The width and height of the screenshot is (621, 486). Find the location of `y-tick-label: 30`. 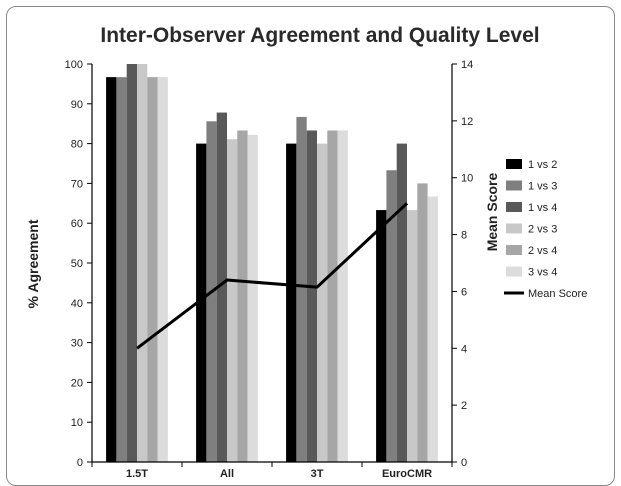

y-tick-label: 30 is located at coordinates (77, 344).